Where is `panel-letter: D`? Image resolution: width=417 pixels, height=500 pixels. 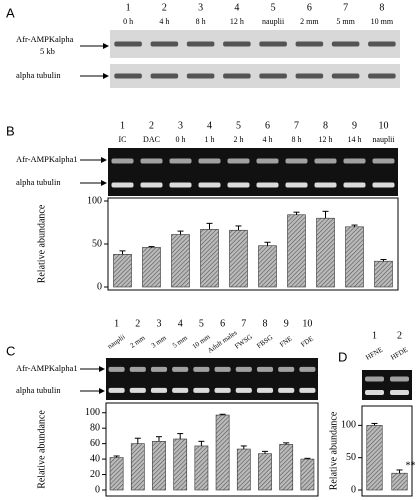 panel-letter: D is located at coordinates (342, 356).